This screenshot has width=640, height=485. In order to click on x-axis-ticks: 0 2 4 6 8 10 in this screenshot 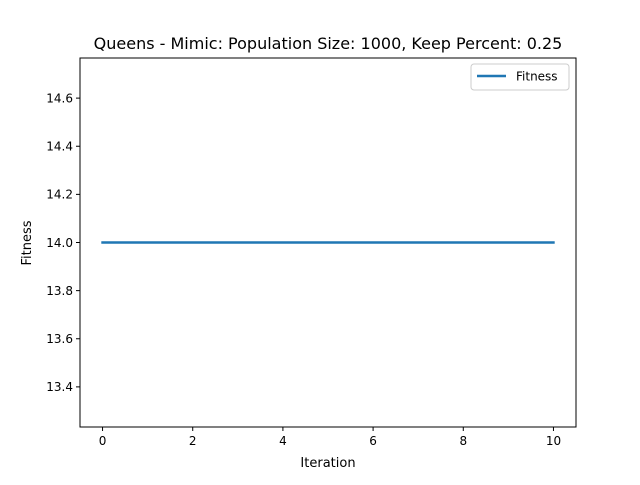, I will do `click(330, 437)`.